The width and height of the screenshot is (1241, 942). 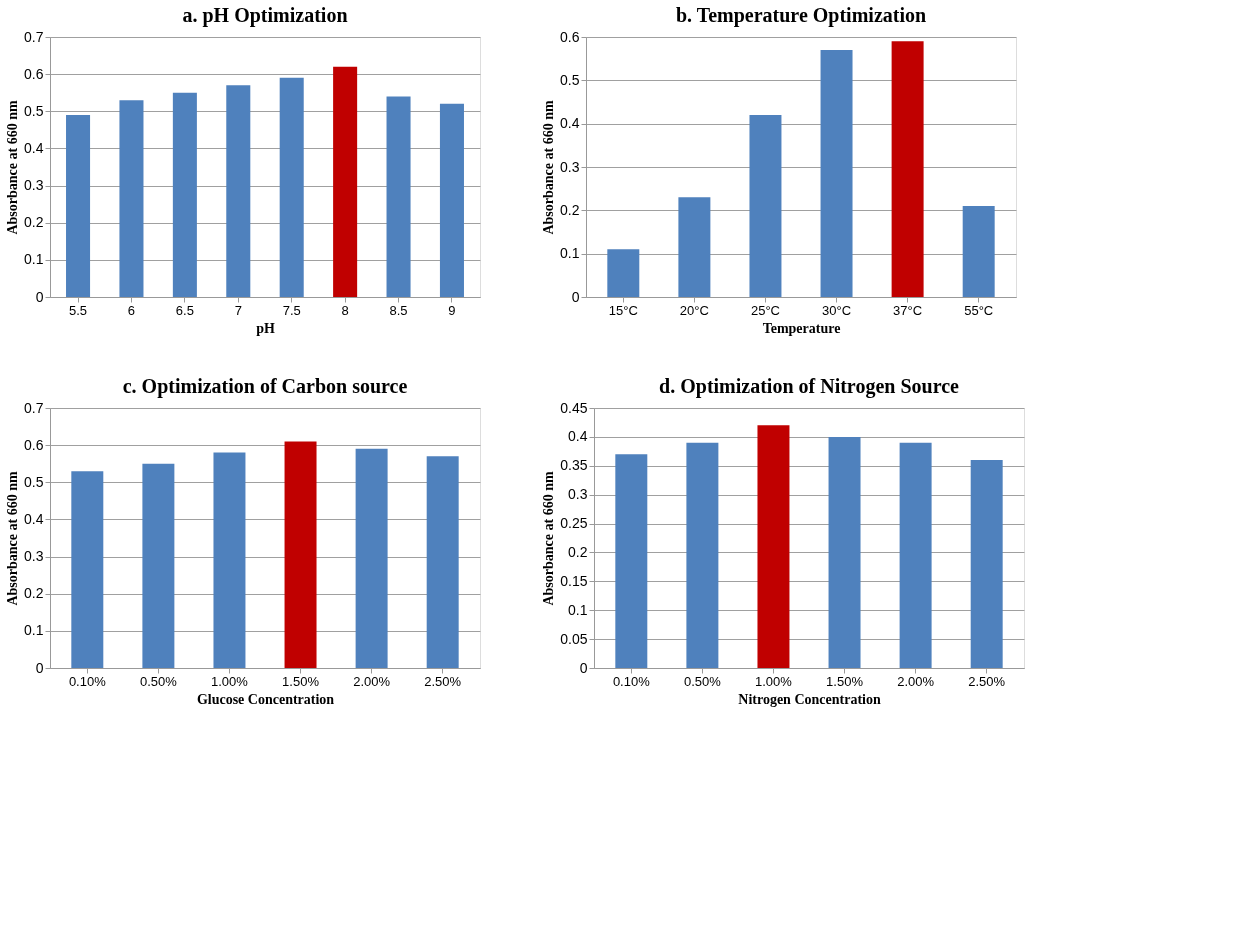 What do you see at coordinates (908, 310) in the screenshot?
I see `x-tick-label: 37°C` at bounding box center [908, 310].